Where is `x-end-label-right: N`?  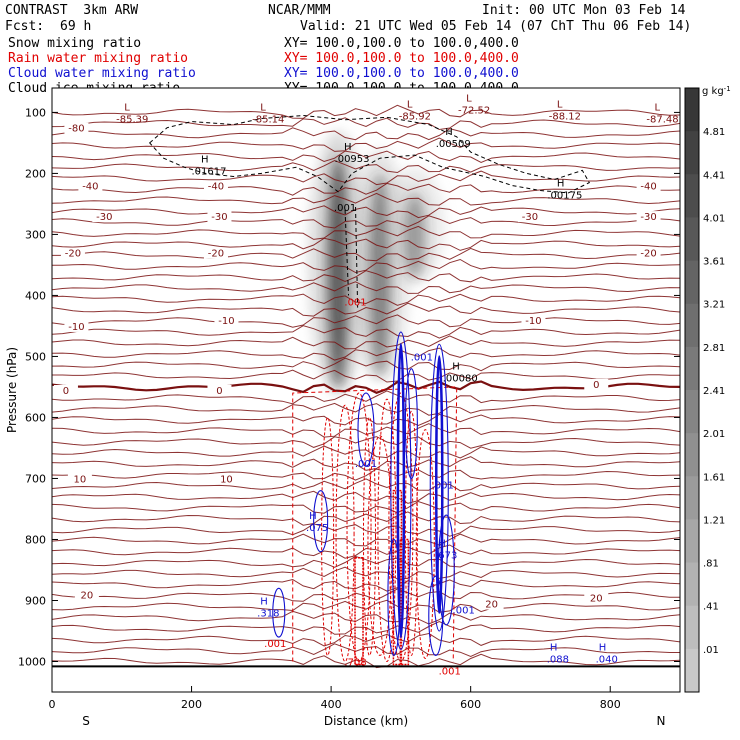 x-end-label-right: N is located at coordinates (661, 721).